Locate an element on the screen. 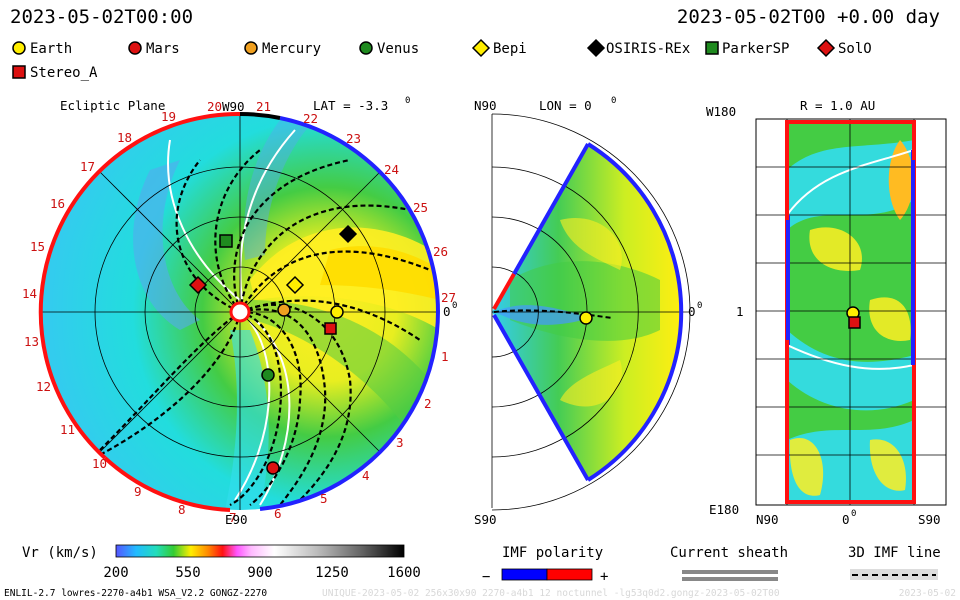 This screenshot has height=600, width=960. carrington-number: 23 is located at coordinates (353, 138).